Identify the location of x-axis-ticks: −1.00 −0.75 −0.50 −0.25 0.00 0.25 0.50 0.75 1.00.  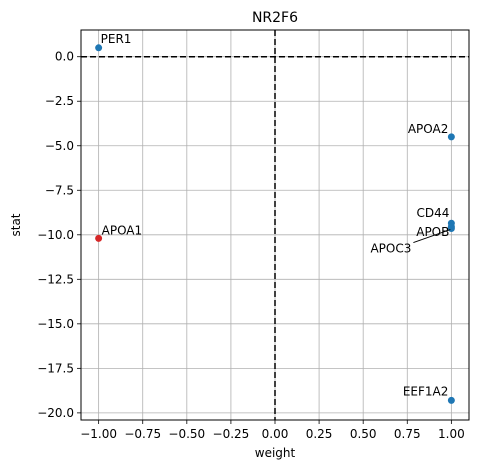
(272, 430).